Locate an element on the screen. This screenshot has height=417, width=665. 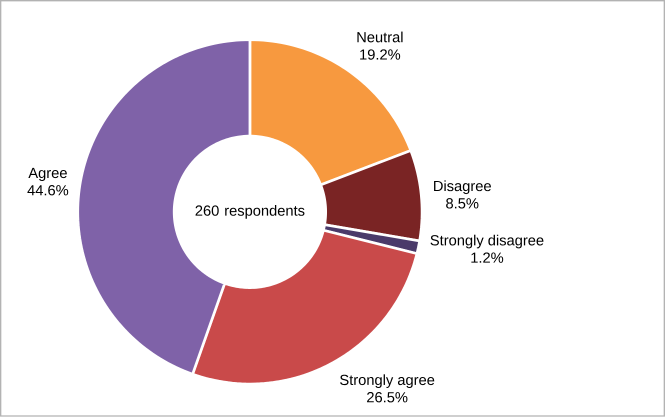
slice-label: Strongly agree is located at coordinates (387, 381).